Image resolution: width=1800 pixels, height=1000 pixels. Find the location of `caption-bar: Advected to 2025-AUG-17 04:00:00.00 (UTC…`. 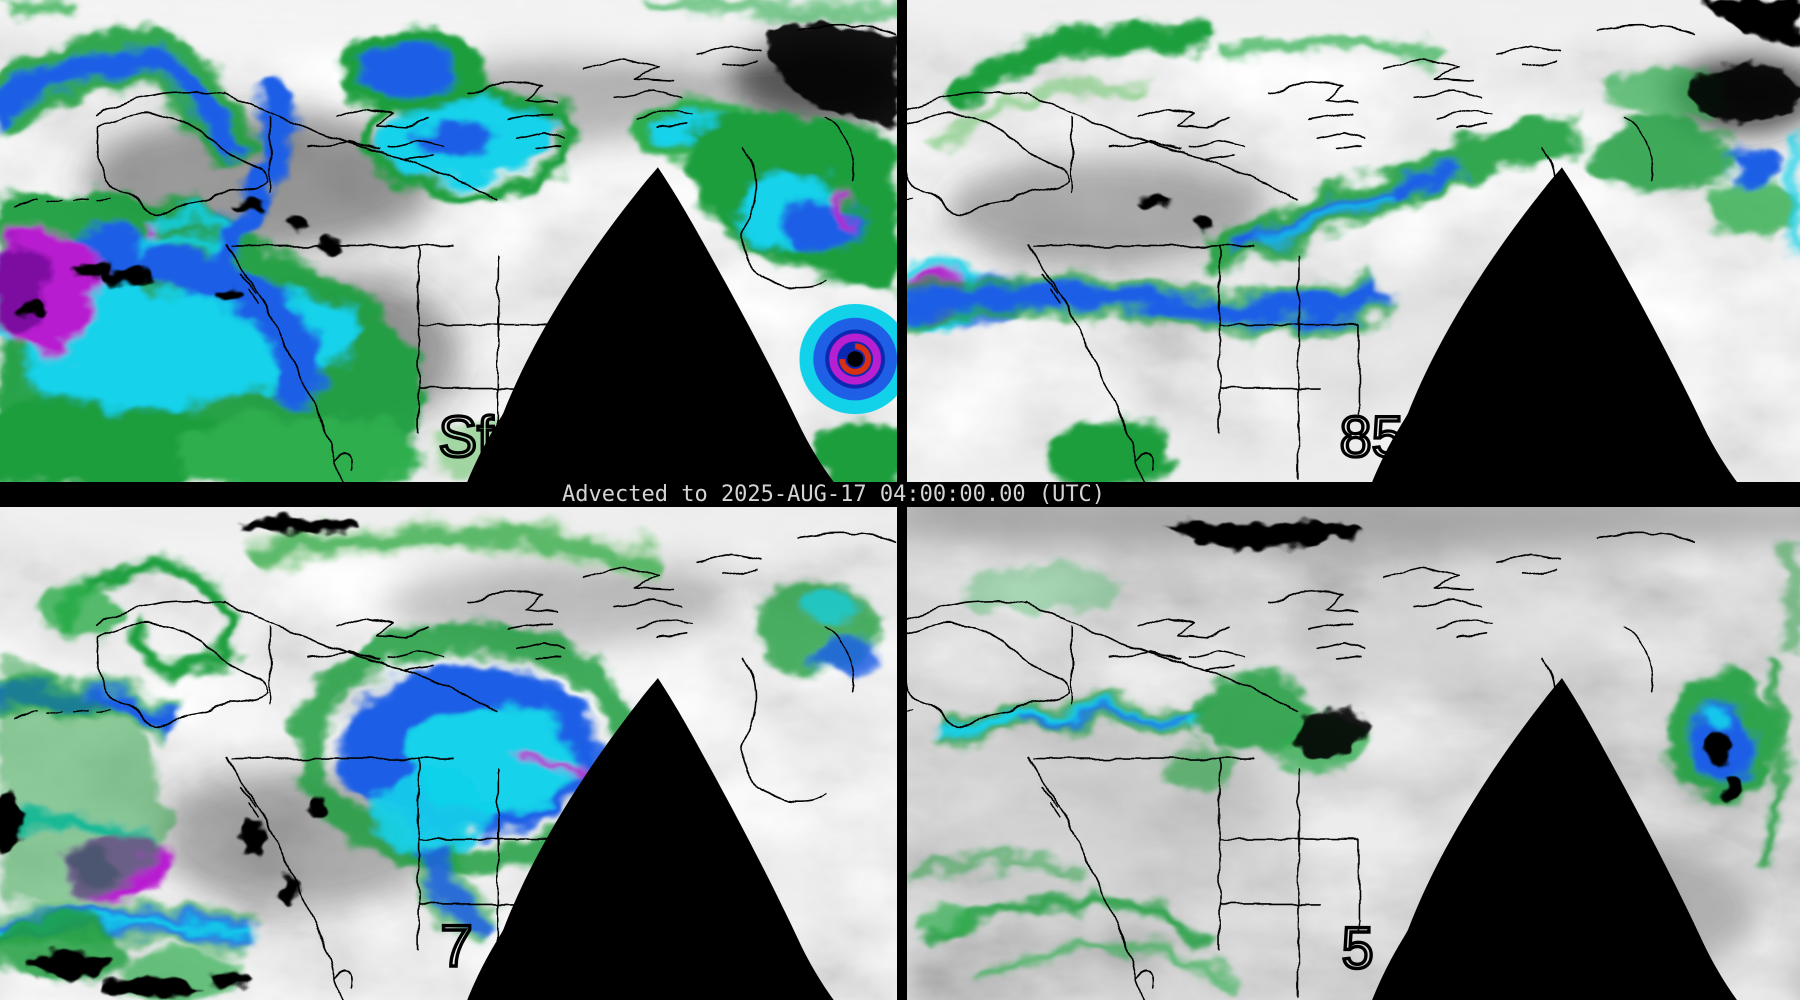

caption-bar: Advected to 2025-AUG-17 04:00:00.00 (UTC… is located at coordinates (900, 494).